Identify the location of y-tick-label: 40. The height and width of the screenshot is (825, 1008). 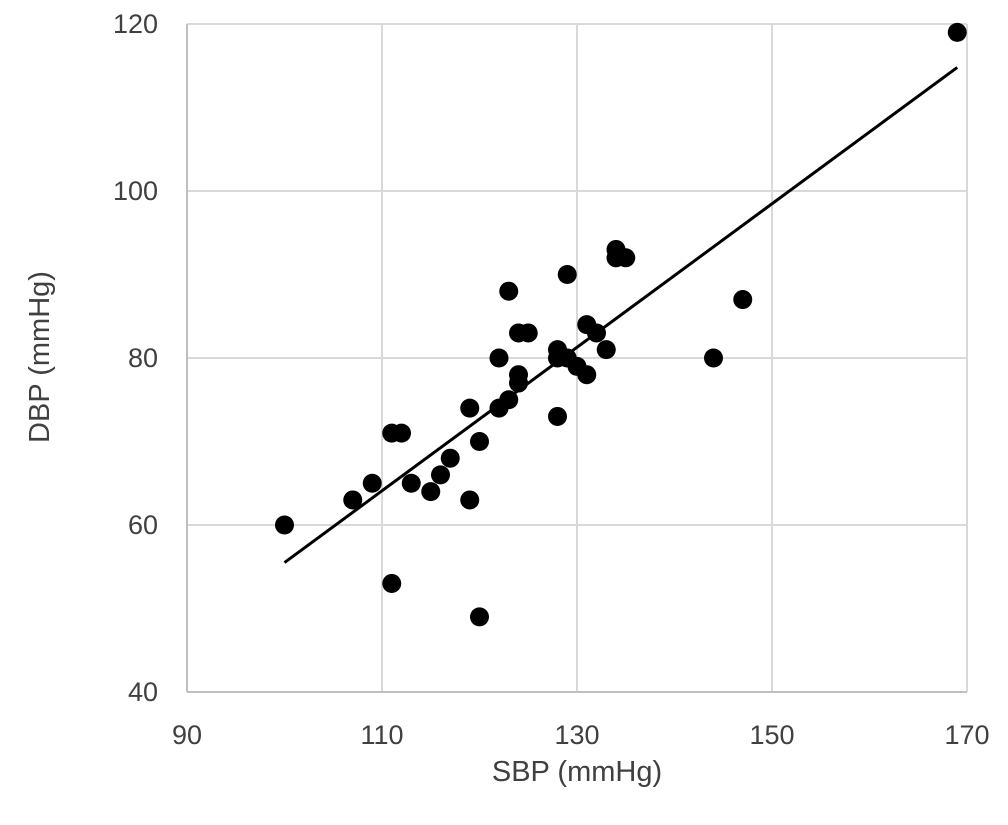
(143, 692).